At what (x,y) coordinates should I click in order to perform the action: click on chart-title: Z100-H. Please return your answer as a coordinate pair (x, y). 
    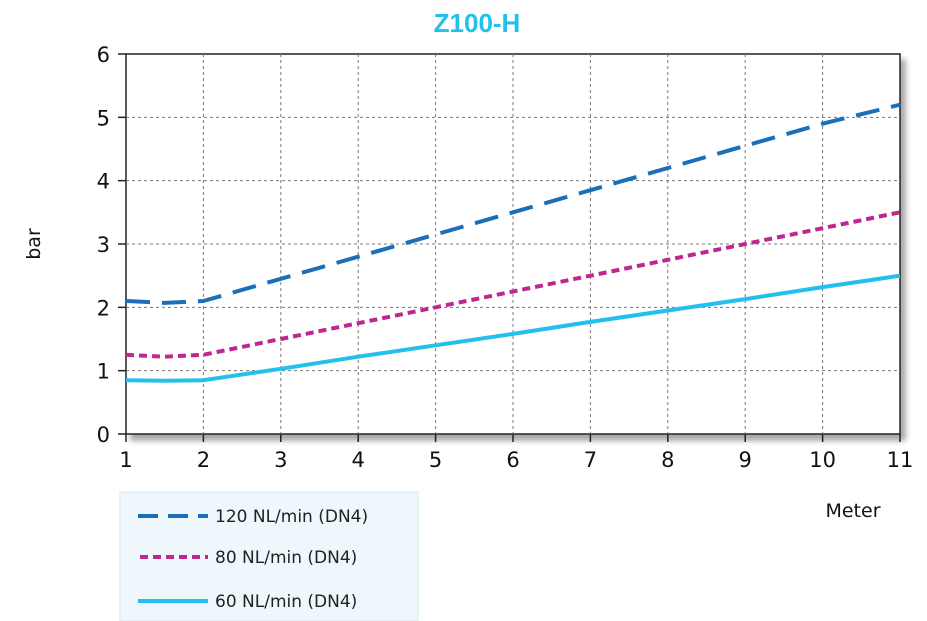
    Looking at the image, I should click on (477, 23).